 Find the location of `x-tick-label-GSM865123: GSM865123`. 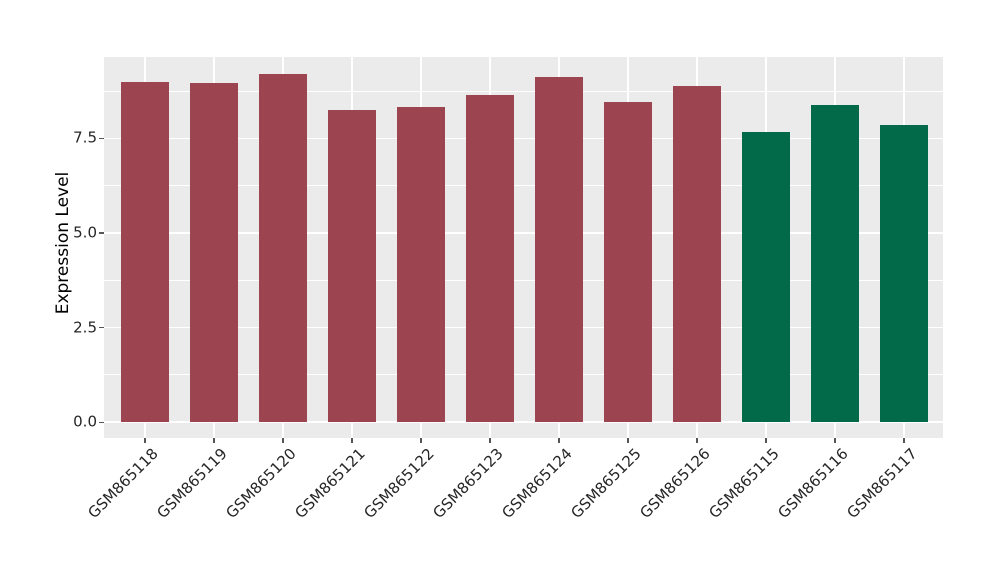

x-tick-label-GSM865123: GSM865123 is located at coordinates (467, 483).